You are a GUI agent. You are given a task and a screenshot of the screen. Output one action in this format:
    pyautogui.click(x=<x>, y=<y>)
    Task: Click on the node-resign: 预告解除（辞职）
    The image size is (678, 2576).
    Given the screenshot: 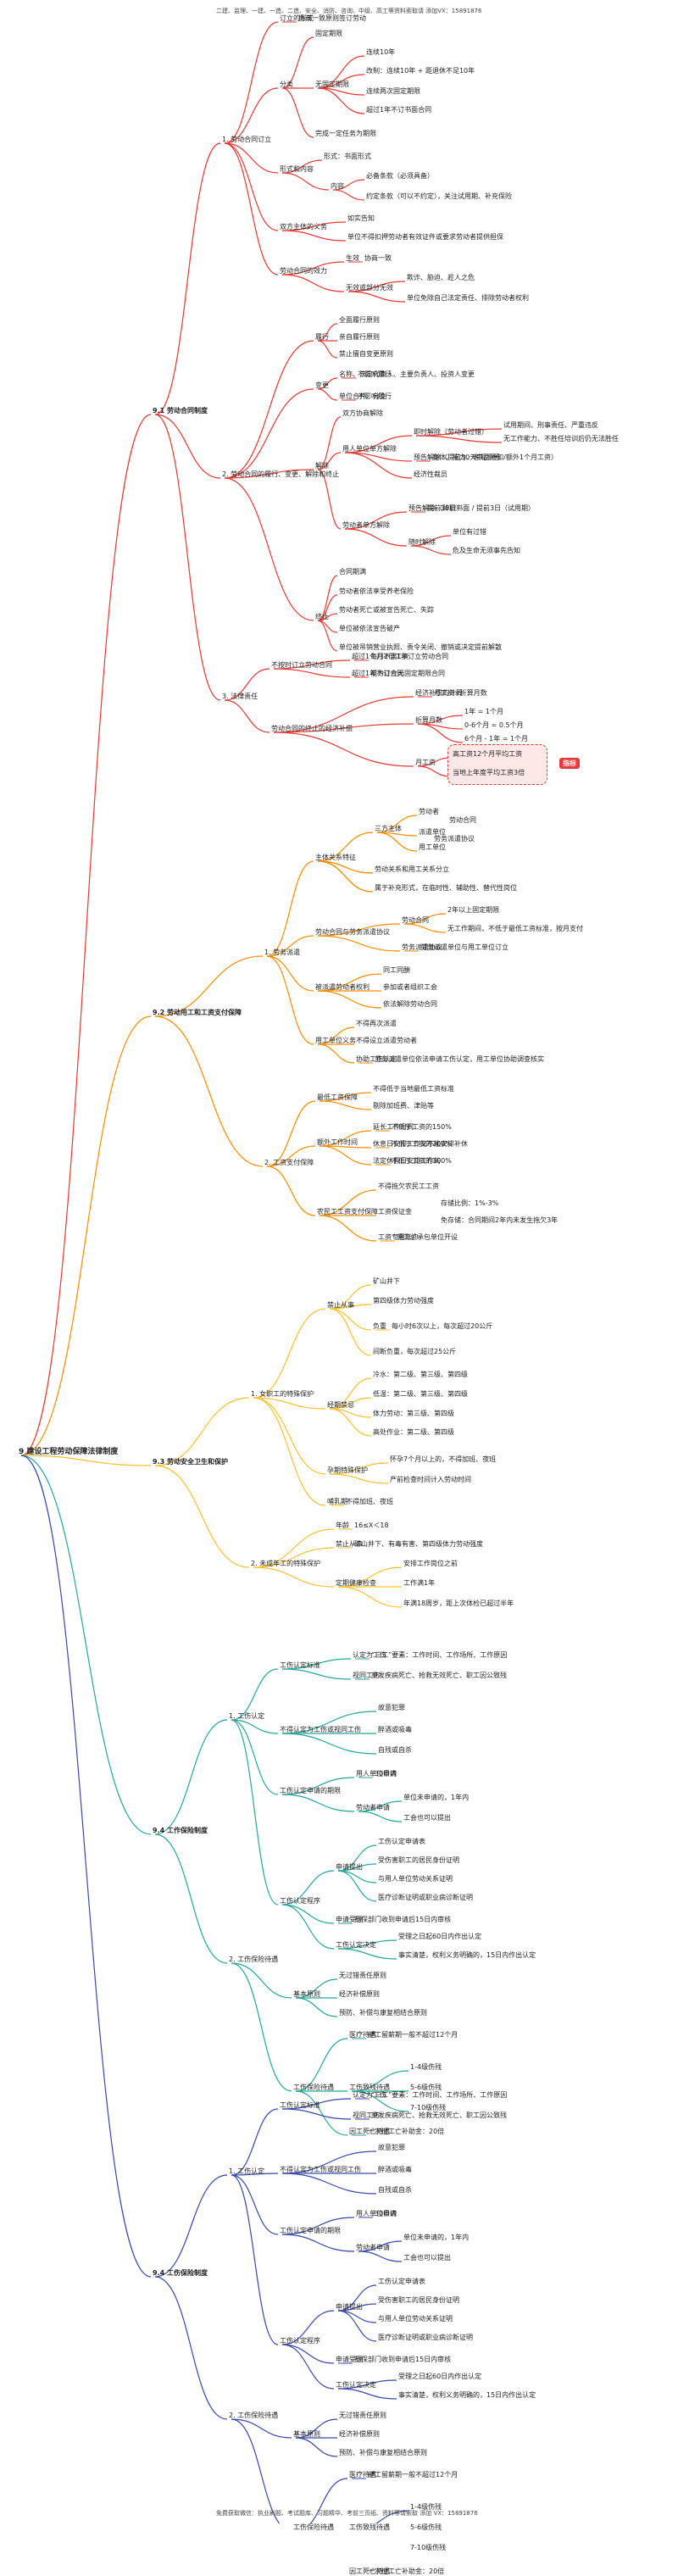 What is the action you would take?
    pyautogui.click(x=436, y=508)
    